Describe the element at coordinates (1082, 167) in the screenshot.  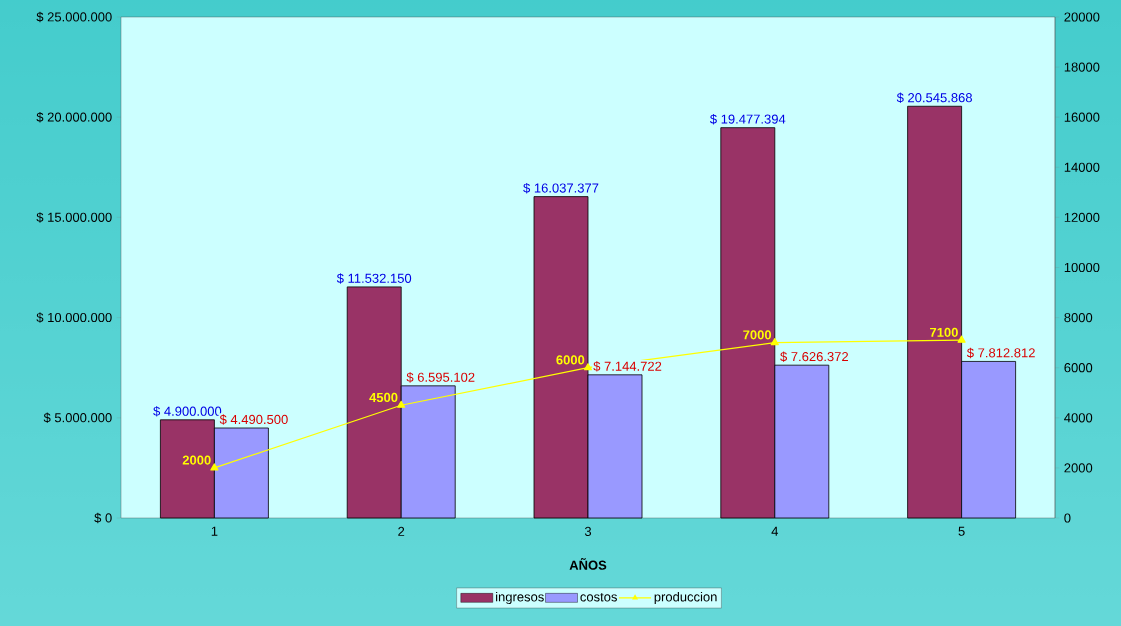
I see `y2-tick-label: 14000` at that location.